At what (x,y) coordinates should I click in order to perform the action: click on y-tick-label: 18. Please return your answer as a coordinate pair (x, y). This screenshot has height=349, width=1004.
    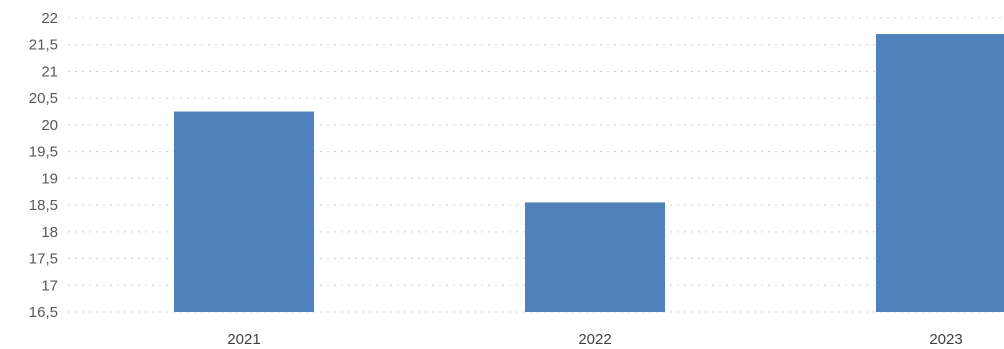
    Looking at the image, I should click on (49, 232).